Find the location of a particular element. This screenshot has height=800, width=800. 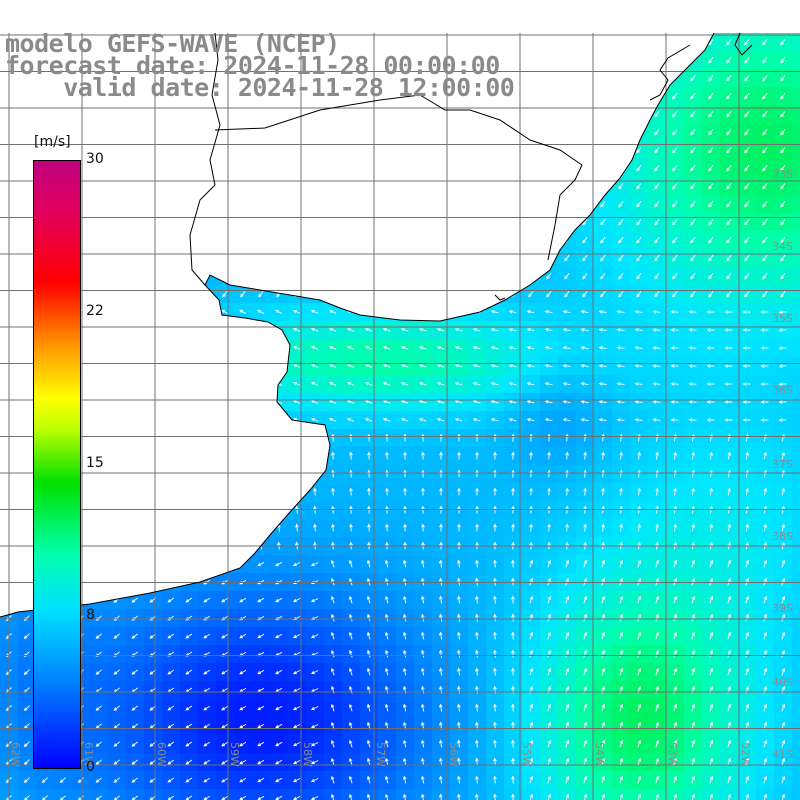

latitude-label: 34S is located at coordinates (782, 246).